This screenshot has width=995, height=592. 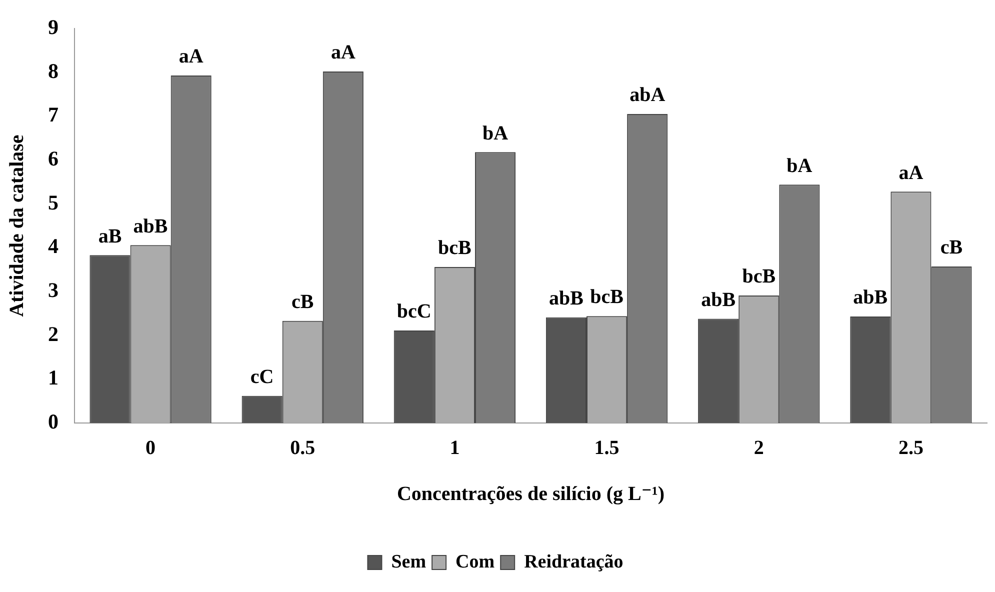 I want to click on x-tick-label: 2, so click(x=759, y=448).